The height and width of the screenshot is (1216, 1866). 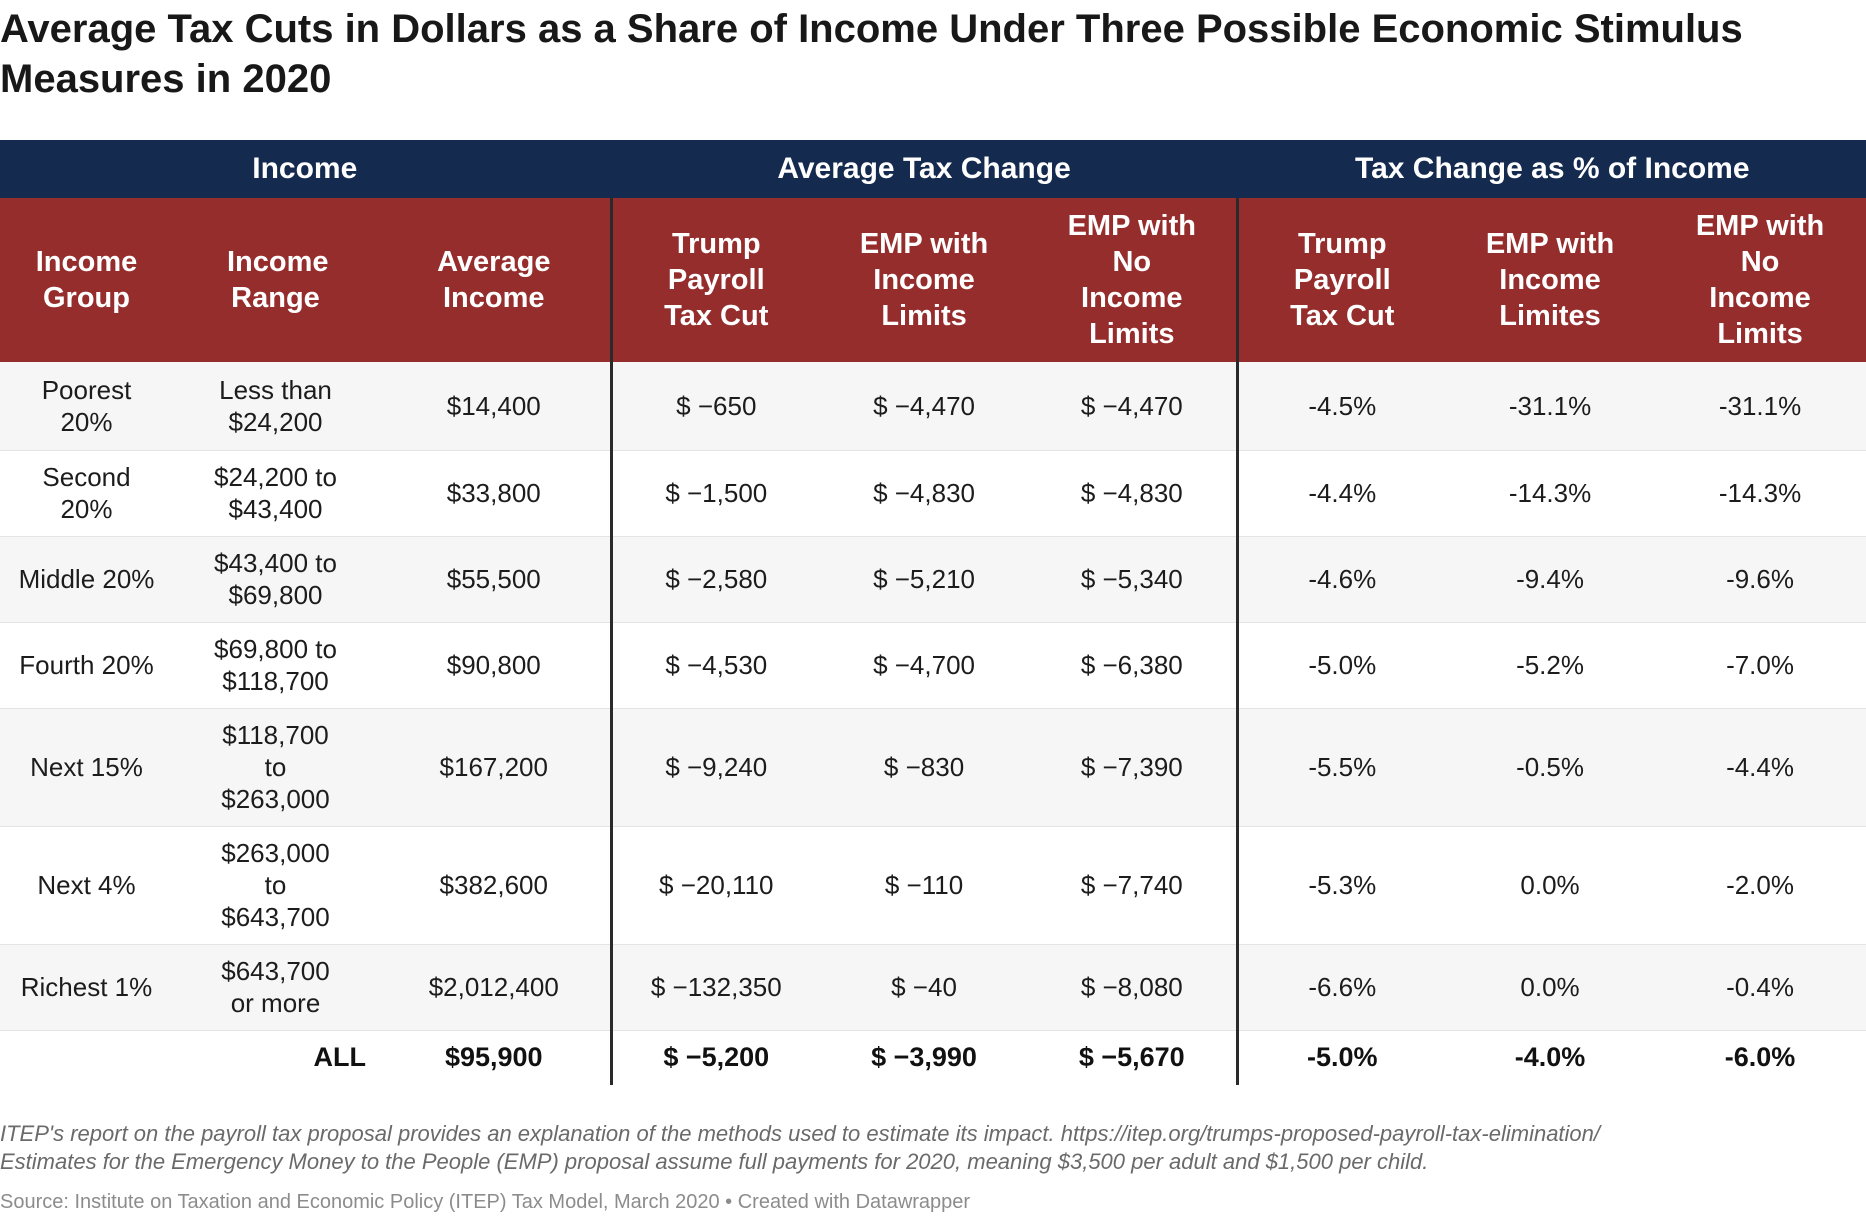 I want to click on table-cell: -7.0%, so click(x=1760, y=665).